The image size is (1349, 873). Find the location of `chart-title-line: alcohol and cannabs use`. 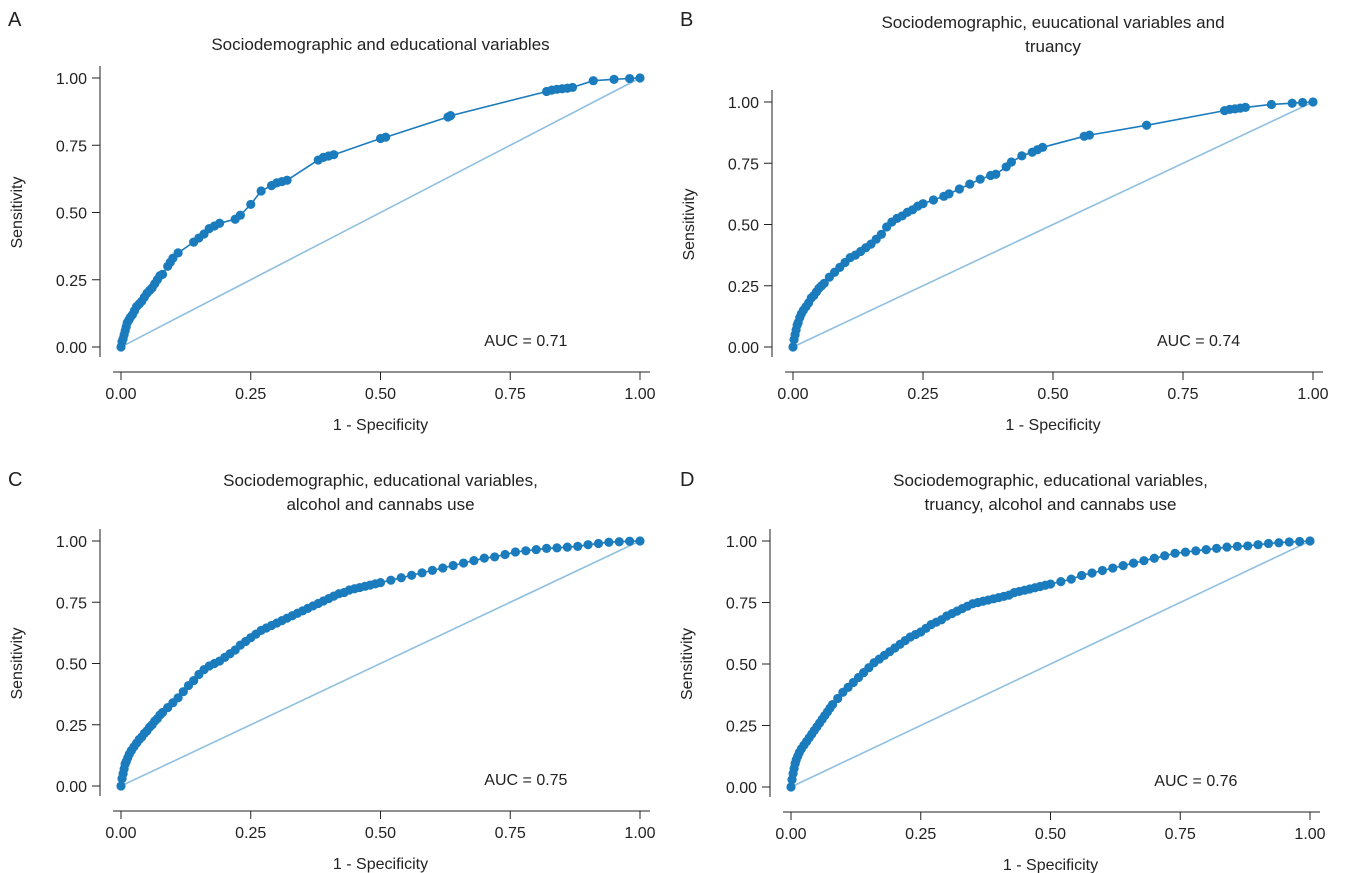

chart-title-line: alcohol and cannabs use is located at coordinates (380, 504).